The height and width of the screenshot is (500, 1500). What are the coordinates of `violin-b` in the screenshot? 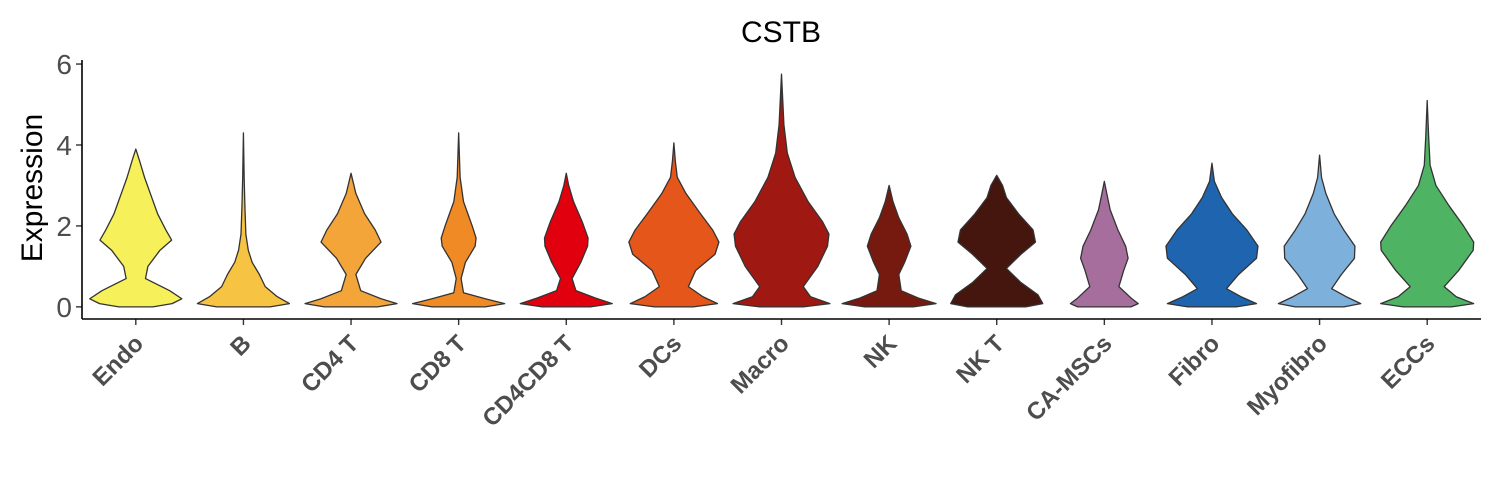 It's located at (243, 220).